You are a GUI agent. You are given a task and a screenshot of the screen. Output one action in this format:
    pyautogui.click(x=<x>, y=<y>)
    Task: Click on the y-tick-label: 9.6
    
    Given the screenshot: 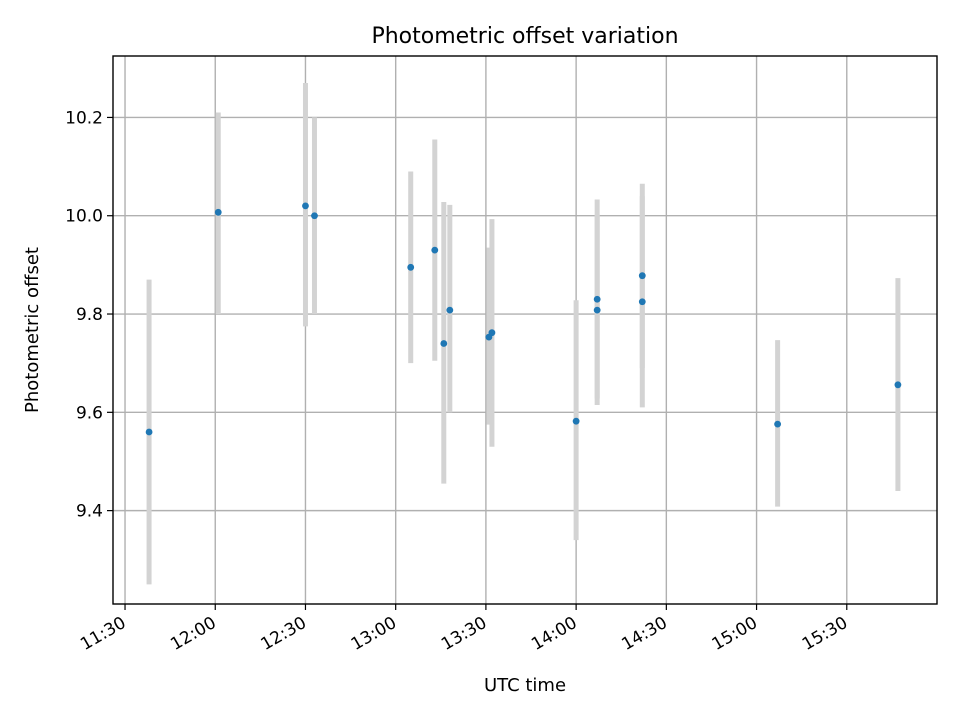 What is the action you would take?
    pyautogui.click(x=89, y=413)
    